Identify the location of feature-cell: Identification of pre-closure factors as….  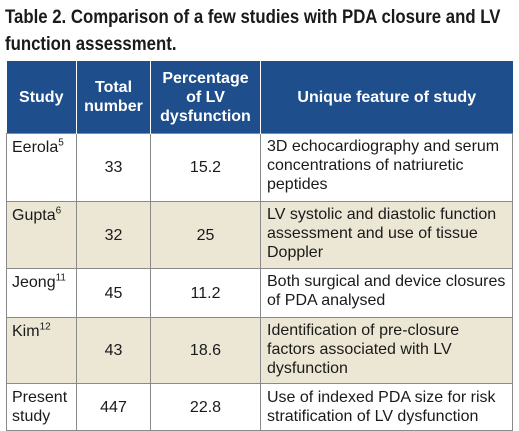
(386, 350).